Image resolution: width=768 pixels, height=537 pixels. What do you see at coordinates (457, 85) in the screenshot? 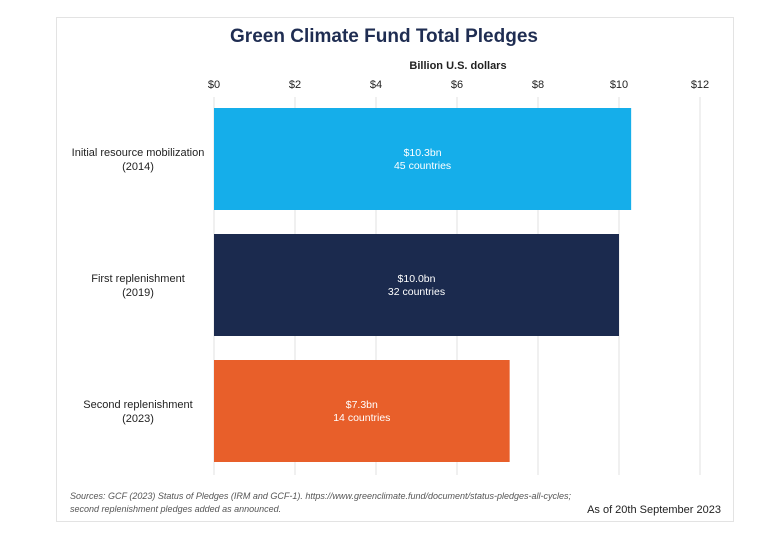
I see `x-tick-label: $6` at bounding box center [457, 85].